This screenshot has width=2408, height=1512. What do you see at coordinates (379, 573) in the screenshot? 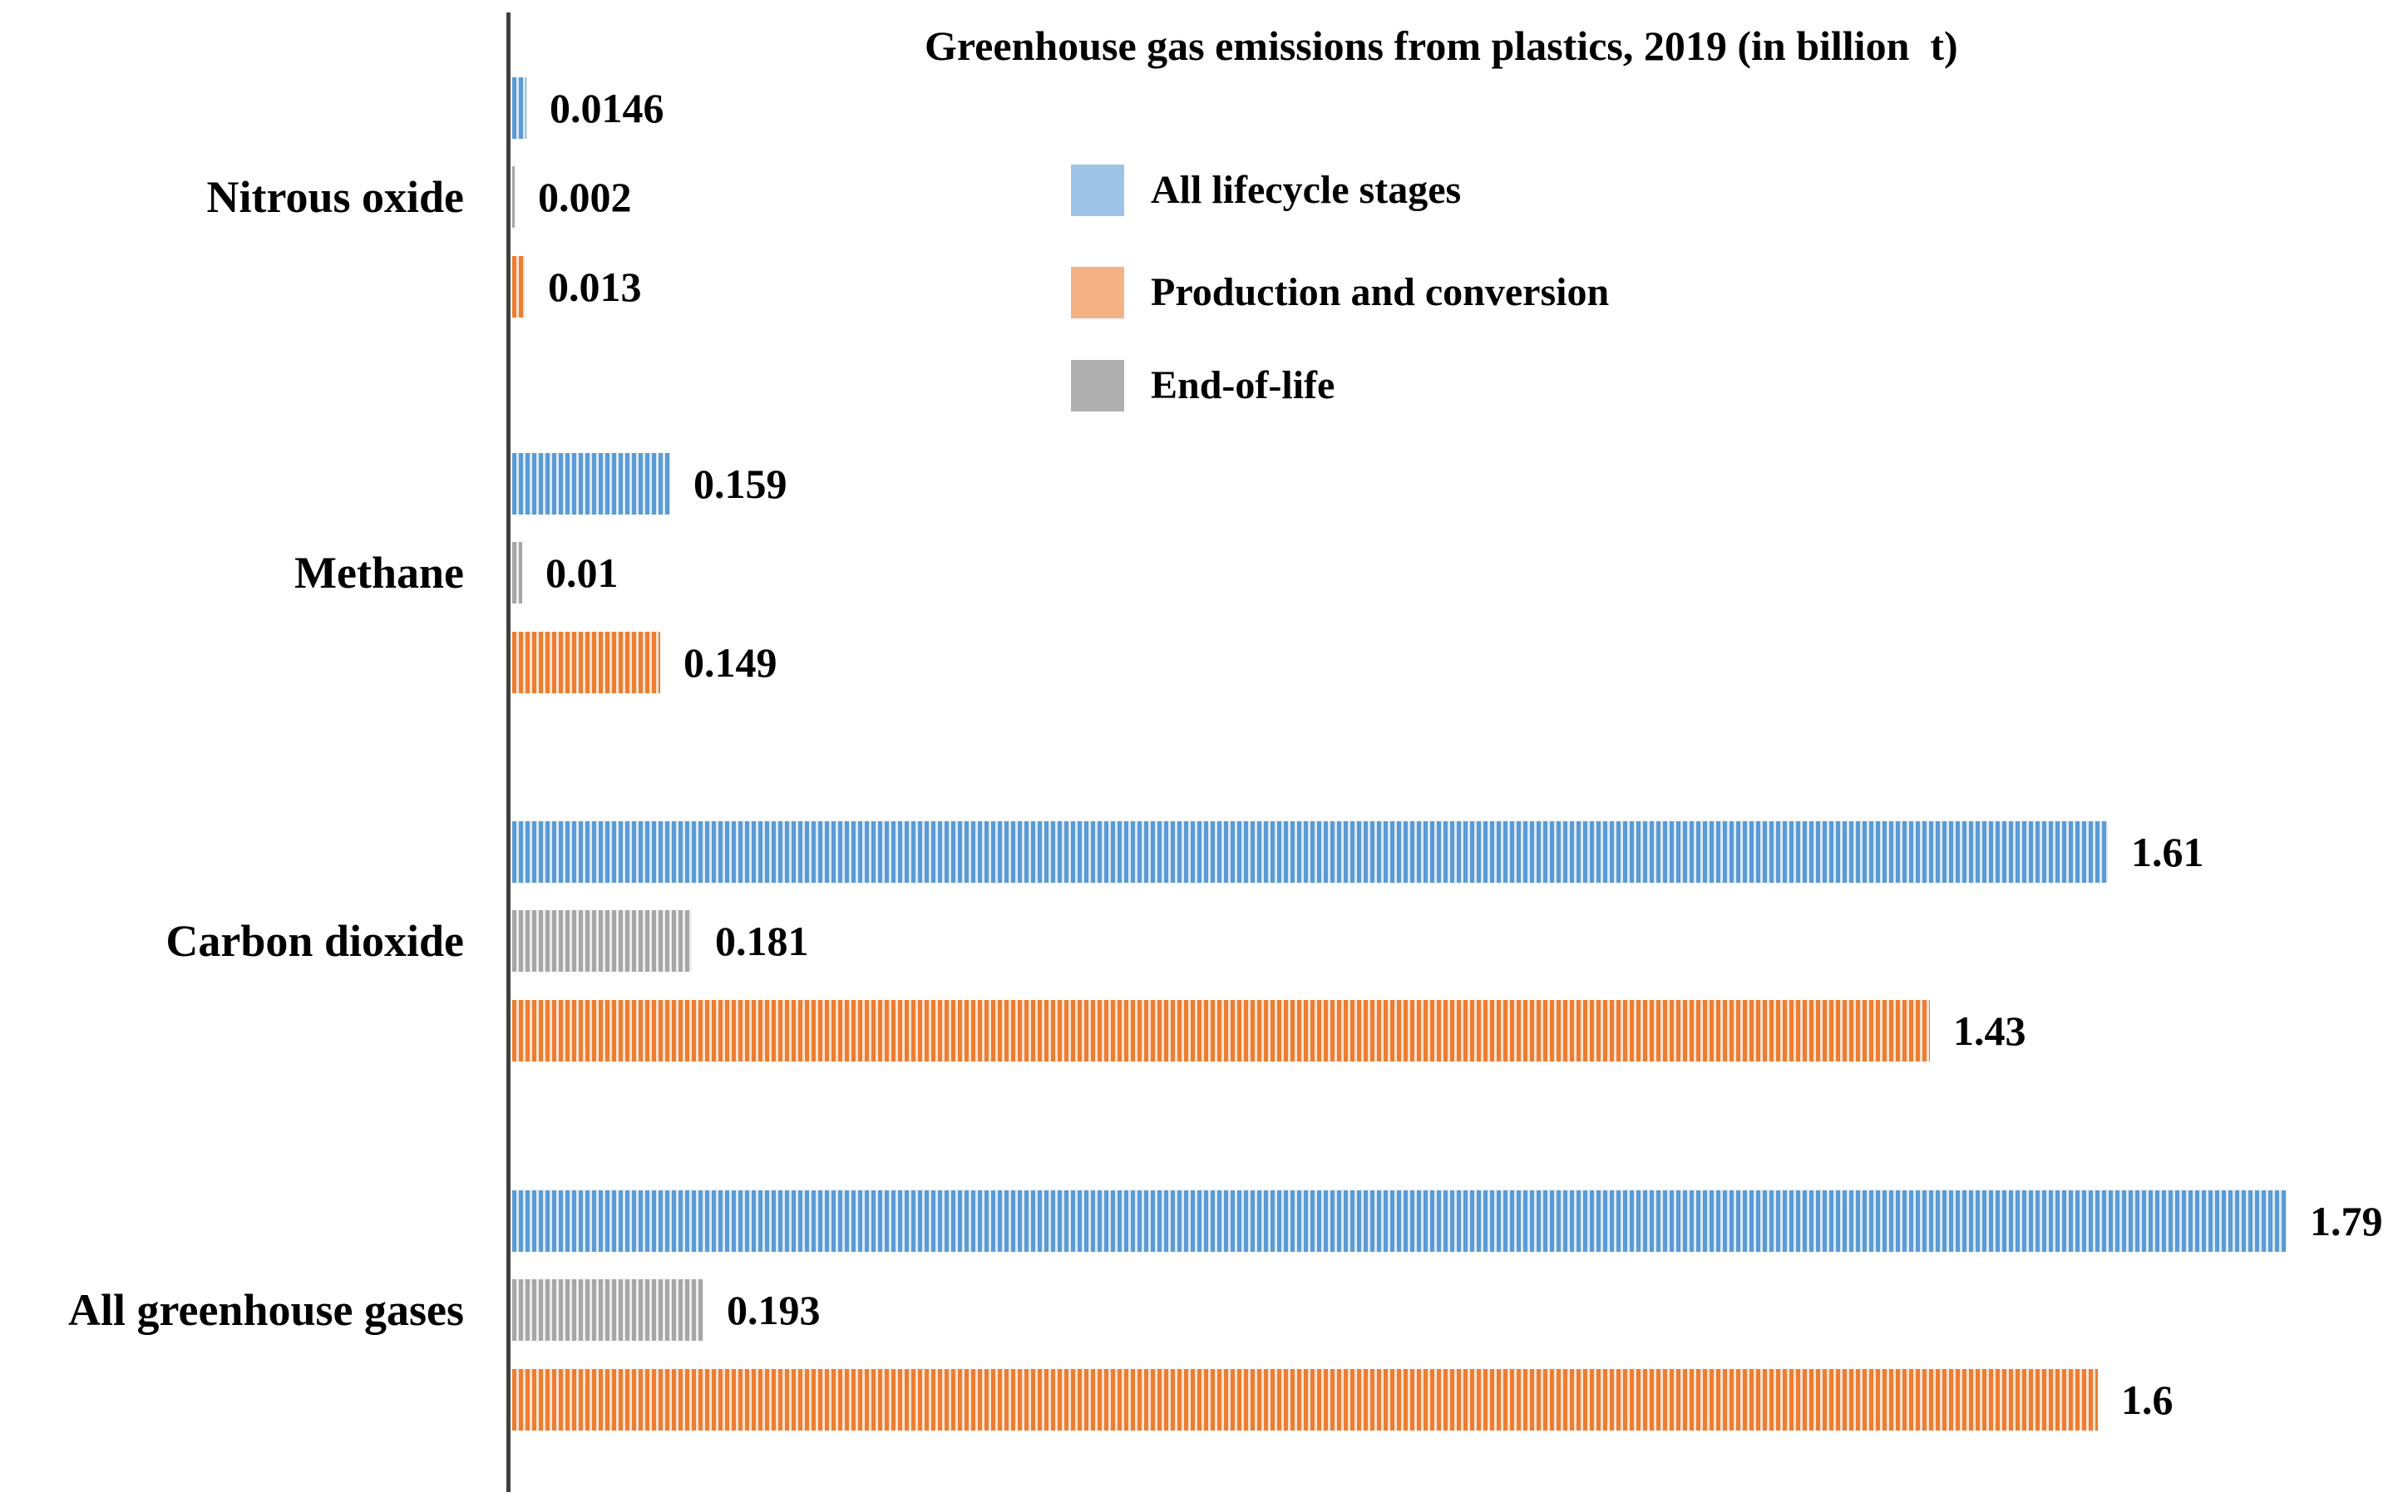
I see `category-label: Methane` at bounding box center [379, 573].